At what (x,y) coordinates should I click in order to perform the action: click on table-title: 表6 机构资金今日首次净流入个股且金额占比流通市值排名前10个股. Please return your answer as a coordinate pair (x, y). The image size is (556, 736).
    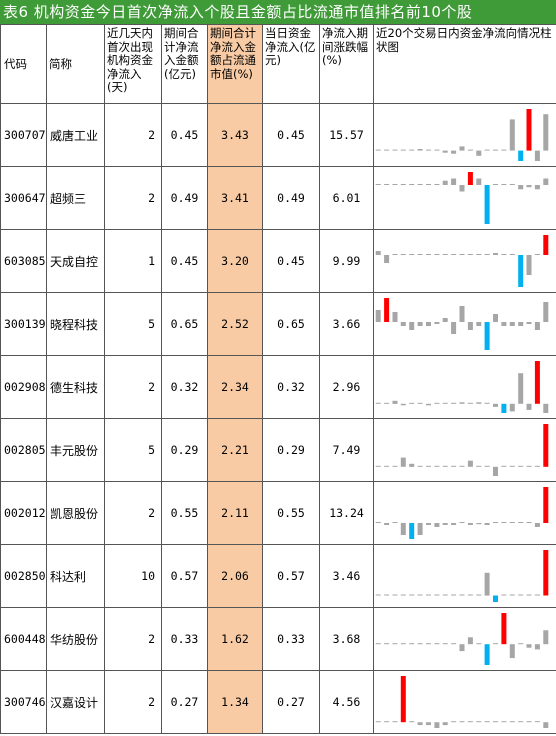
    Looking at the image, I should click on (278, 12).